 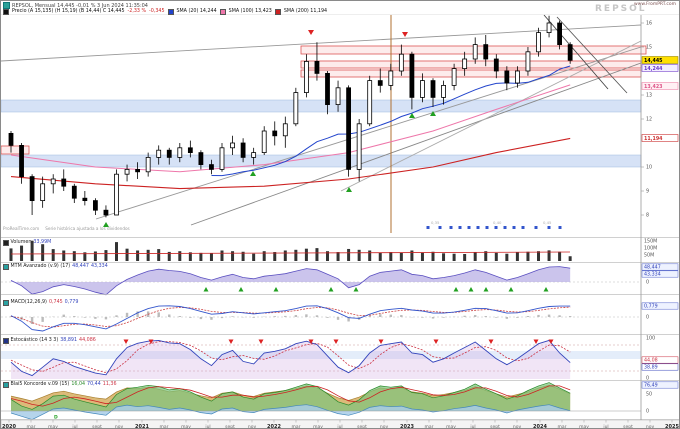 What do you see at coordinates (650, 339) in the screenshot?
I see `svg-text: 100` at bounding box center [650, 339].